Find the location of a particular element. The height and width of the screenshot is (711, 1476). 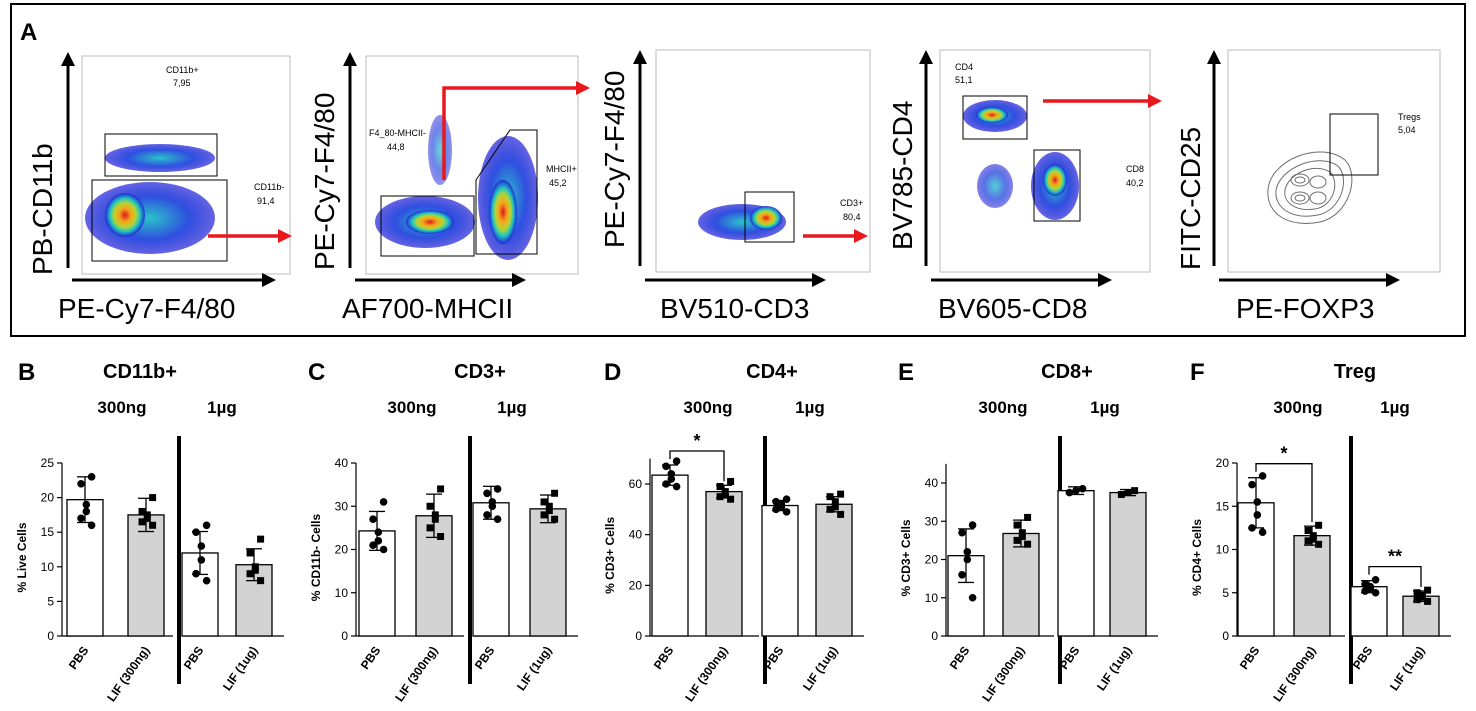

y-axis-label: % CD11b- Cells is located at coordinates (316, 557).